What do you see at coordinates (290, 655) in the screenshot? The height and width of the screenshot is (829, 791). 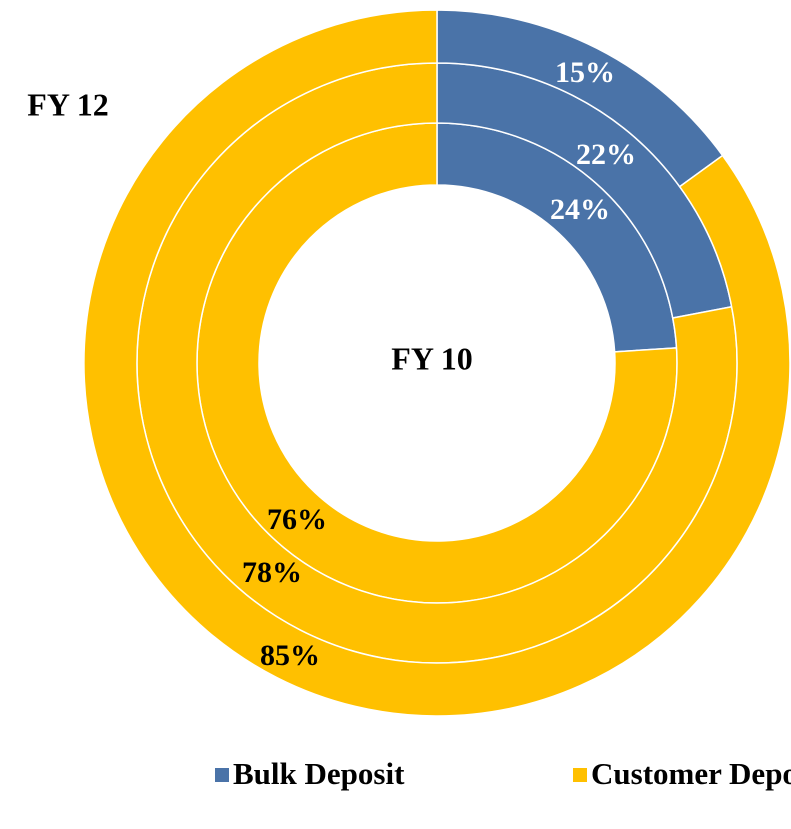 I see `data-label: 85%` at bounding box center [290, 655].